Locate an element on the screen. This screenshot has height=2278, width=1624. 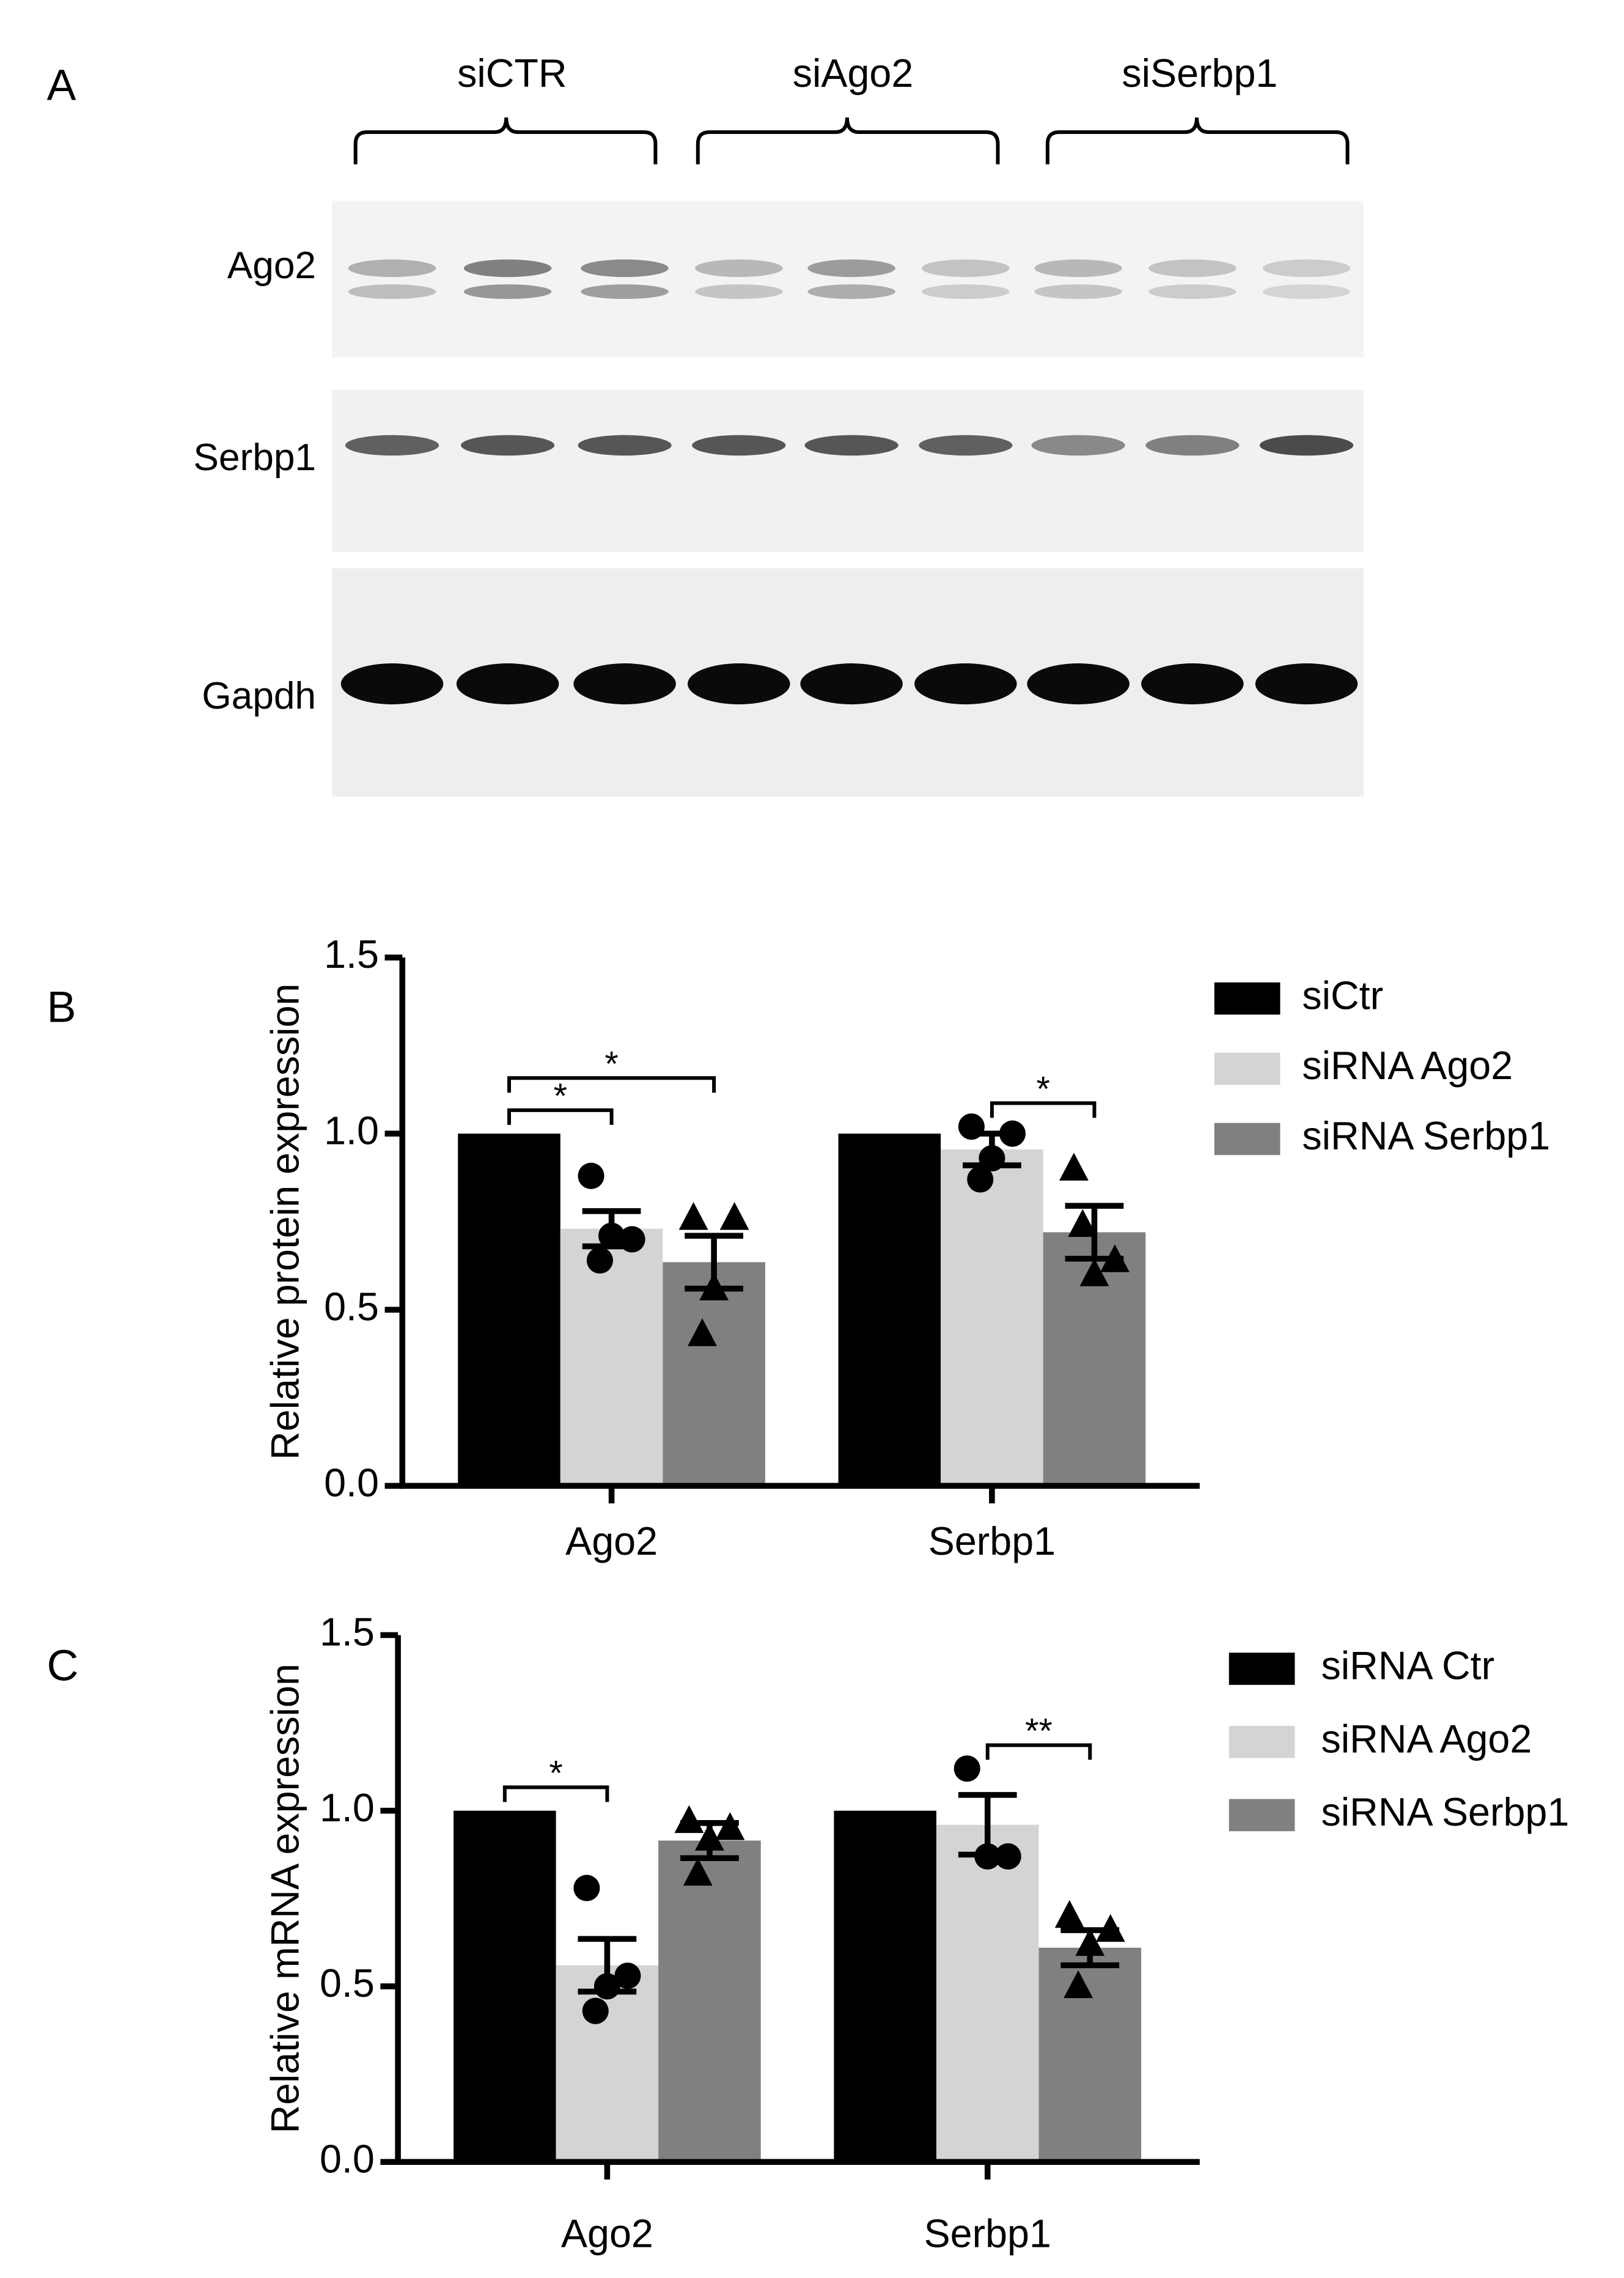
legend-label: siRNA Ago2 is located at coordinates (1407, 1066).